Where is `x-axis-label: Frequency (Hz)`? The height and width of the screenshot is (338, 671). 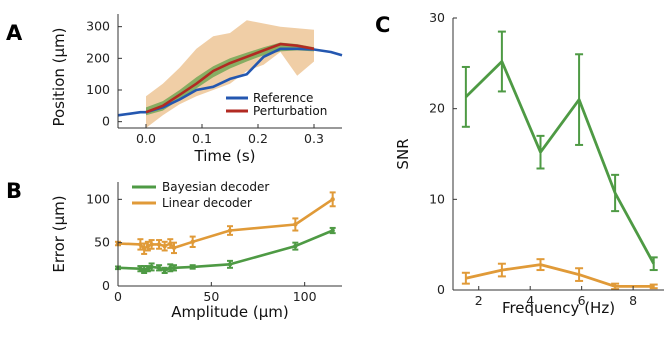
x-axis-label: Frequency (Hz) is located at coordinates (558, 308).